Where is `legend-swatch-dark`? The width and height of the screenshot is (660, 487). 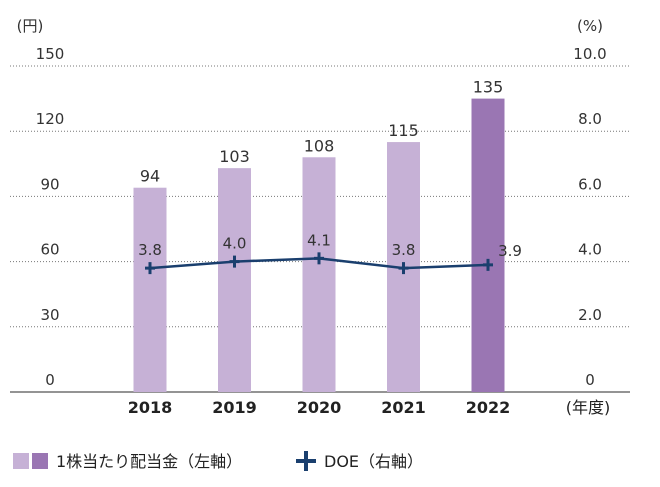 legend-swatch-dark is located at coordinates (40, 461).